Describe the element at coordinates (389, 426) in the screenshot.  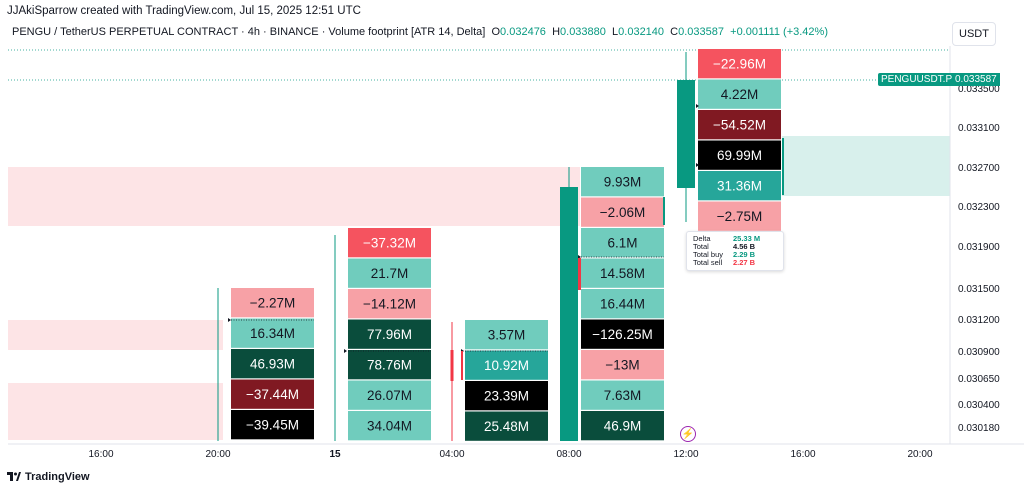
I see `footprint-cell-label: 34.04M` at that location.